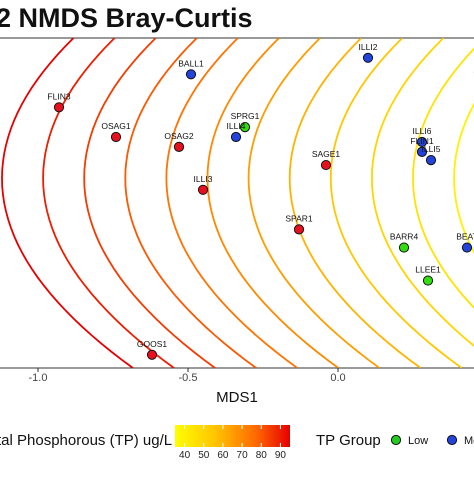 The width and height of the screenshot is (474, 479). Describe the element at coordinates (236, 126) in the screenshot. I see `point-label: ILLI4` at that location.